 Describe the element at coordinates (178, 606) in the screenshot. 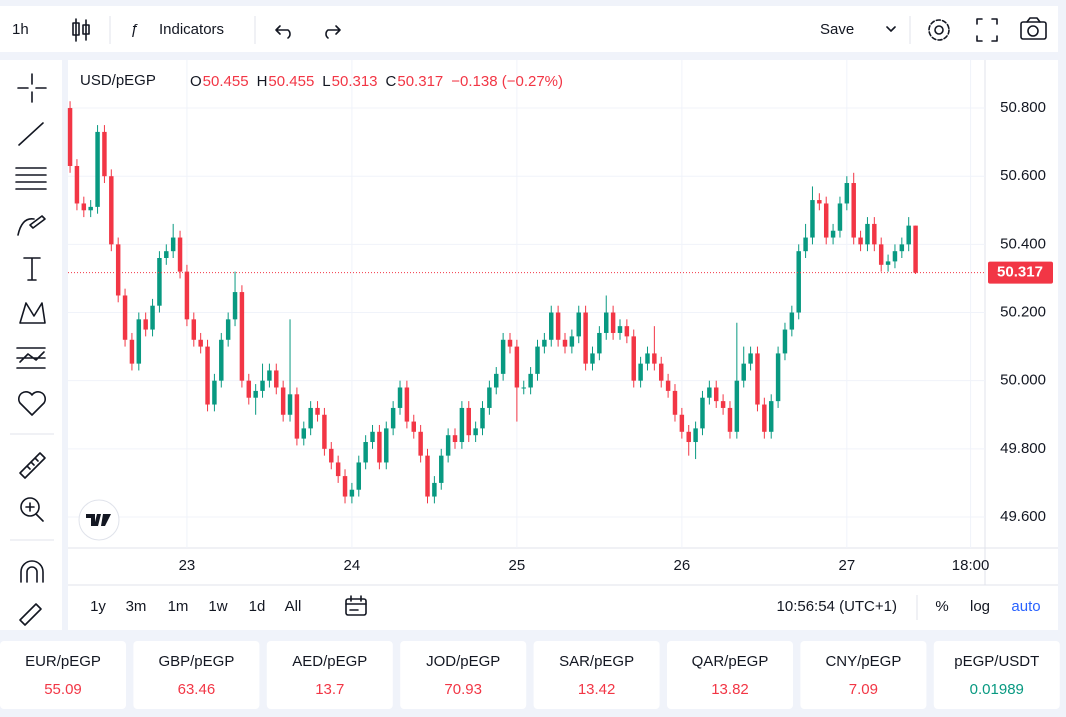

I see `range-button: 1m` at that location.